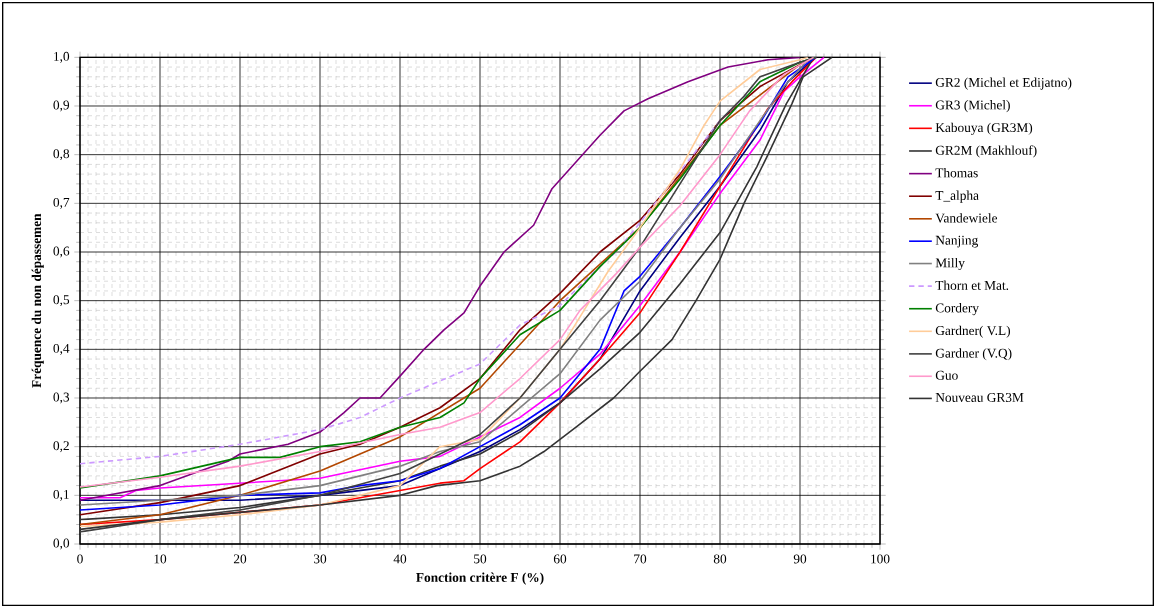  Describe the element at coordinates (61, 398) in the screenshot. I see `y-tick-label: 0,3` at that location.